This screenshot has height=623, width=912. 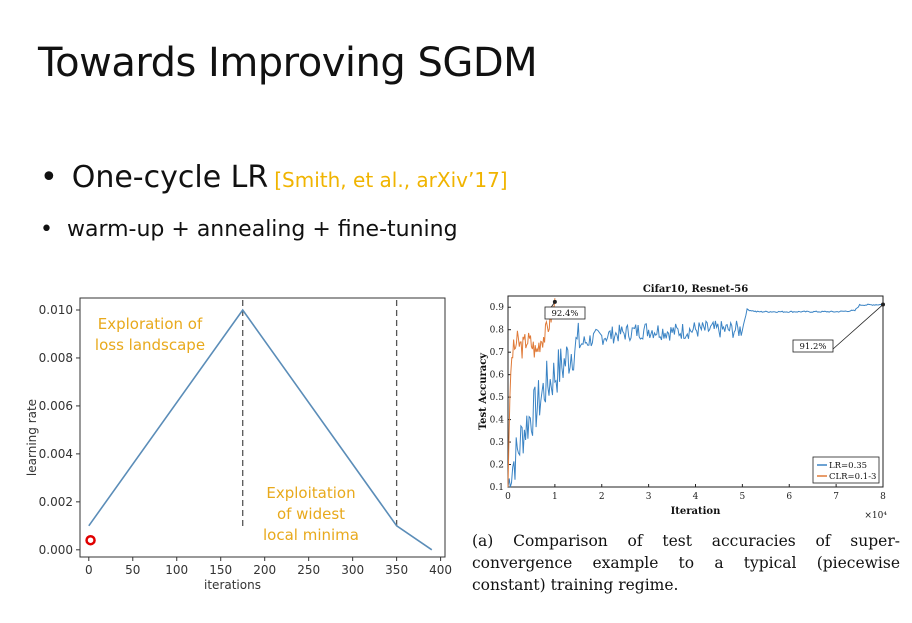 I want to click on cursor-marker, so click(x=90, y=540).